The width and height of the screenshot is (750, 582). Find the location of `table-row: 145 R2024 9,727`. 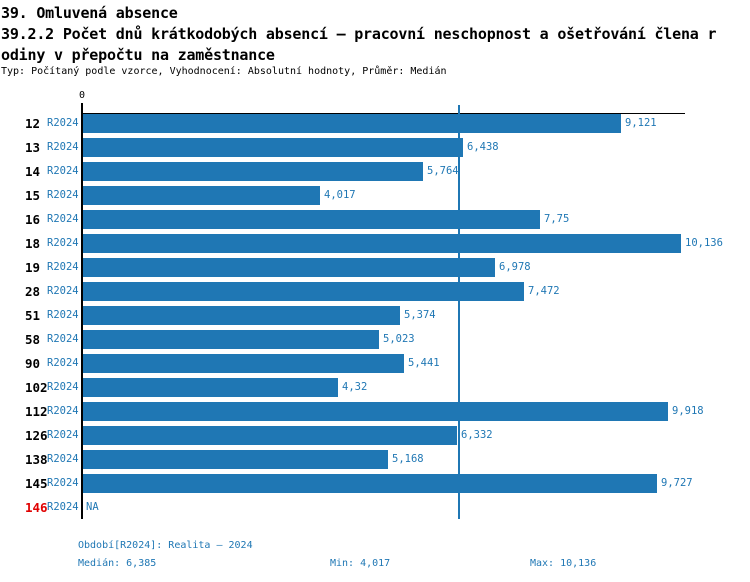

table-row: 145 R2024 9,727 is located at coordinates (375, 483).